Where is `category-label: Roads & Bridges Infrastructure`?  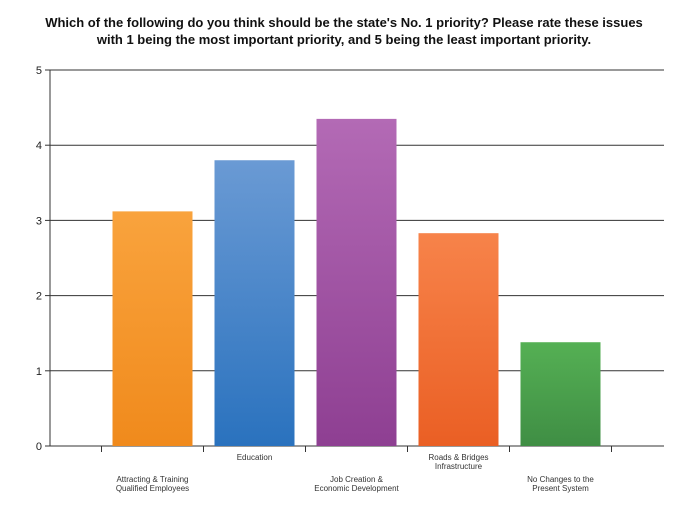
category-label: Roads & Bridges Infrastructure is located at coordinates (458, 462).